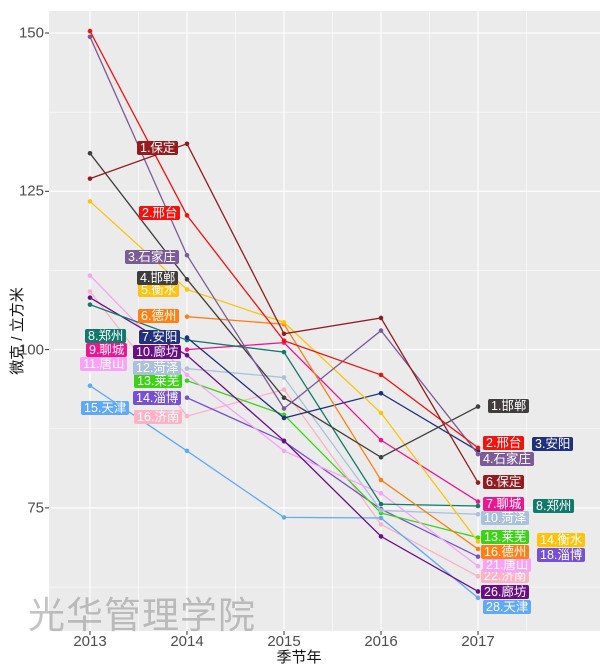 This screenshot has width=600, height=666. Describe the element at coordinates (104, 364) in the screenshot. I see `rank-badge-2013-唐山: 11.唐山` at that location.